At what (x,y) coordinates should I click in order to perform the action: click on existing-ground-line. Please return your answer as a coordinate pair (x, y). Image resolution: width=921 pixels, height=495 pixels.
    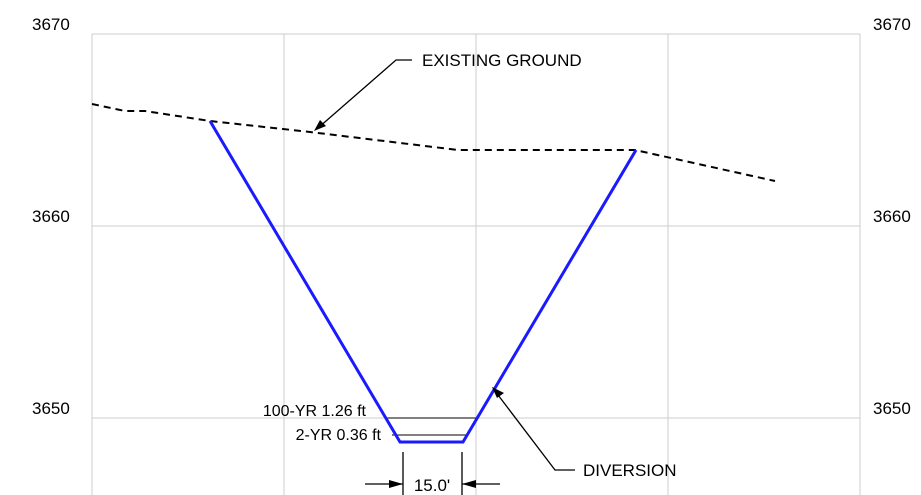
    Looking at the image, I should click on (433, 142).